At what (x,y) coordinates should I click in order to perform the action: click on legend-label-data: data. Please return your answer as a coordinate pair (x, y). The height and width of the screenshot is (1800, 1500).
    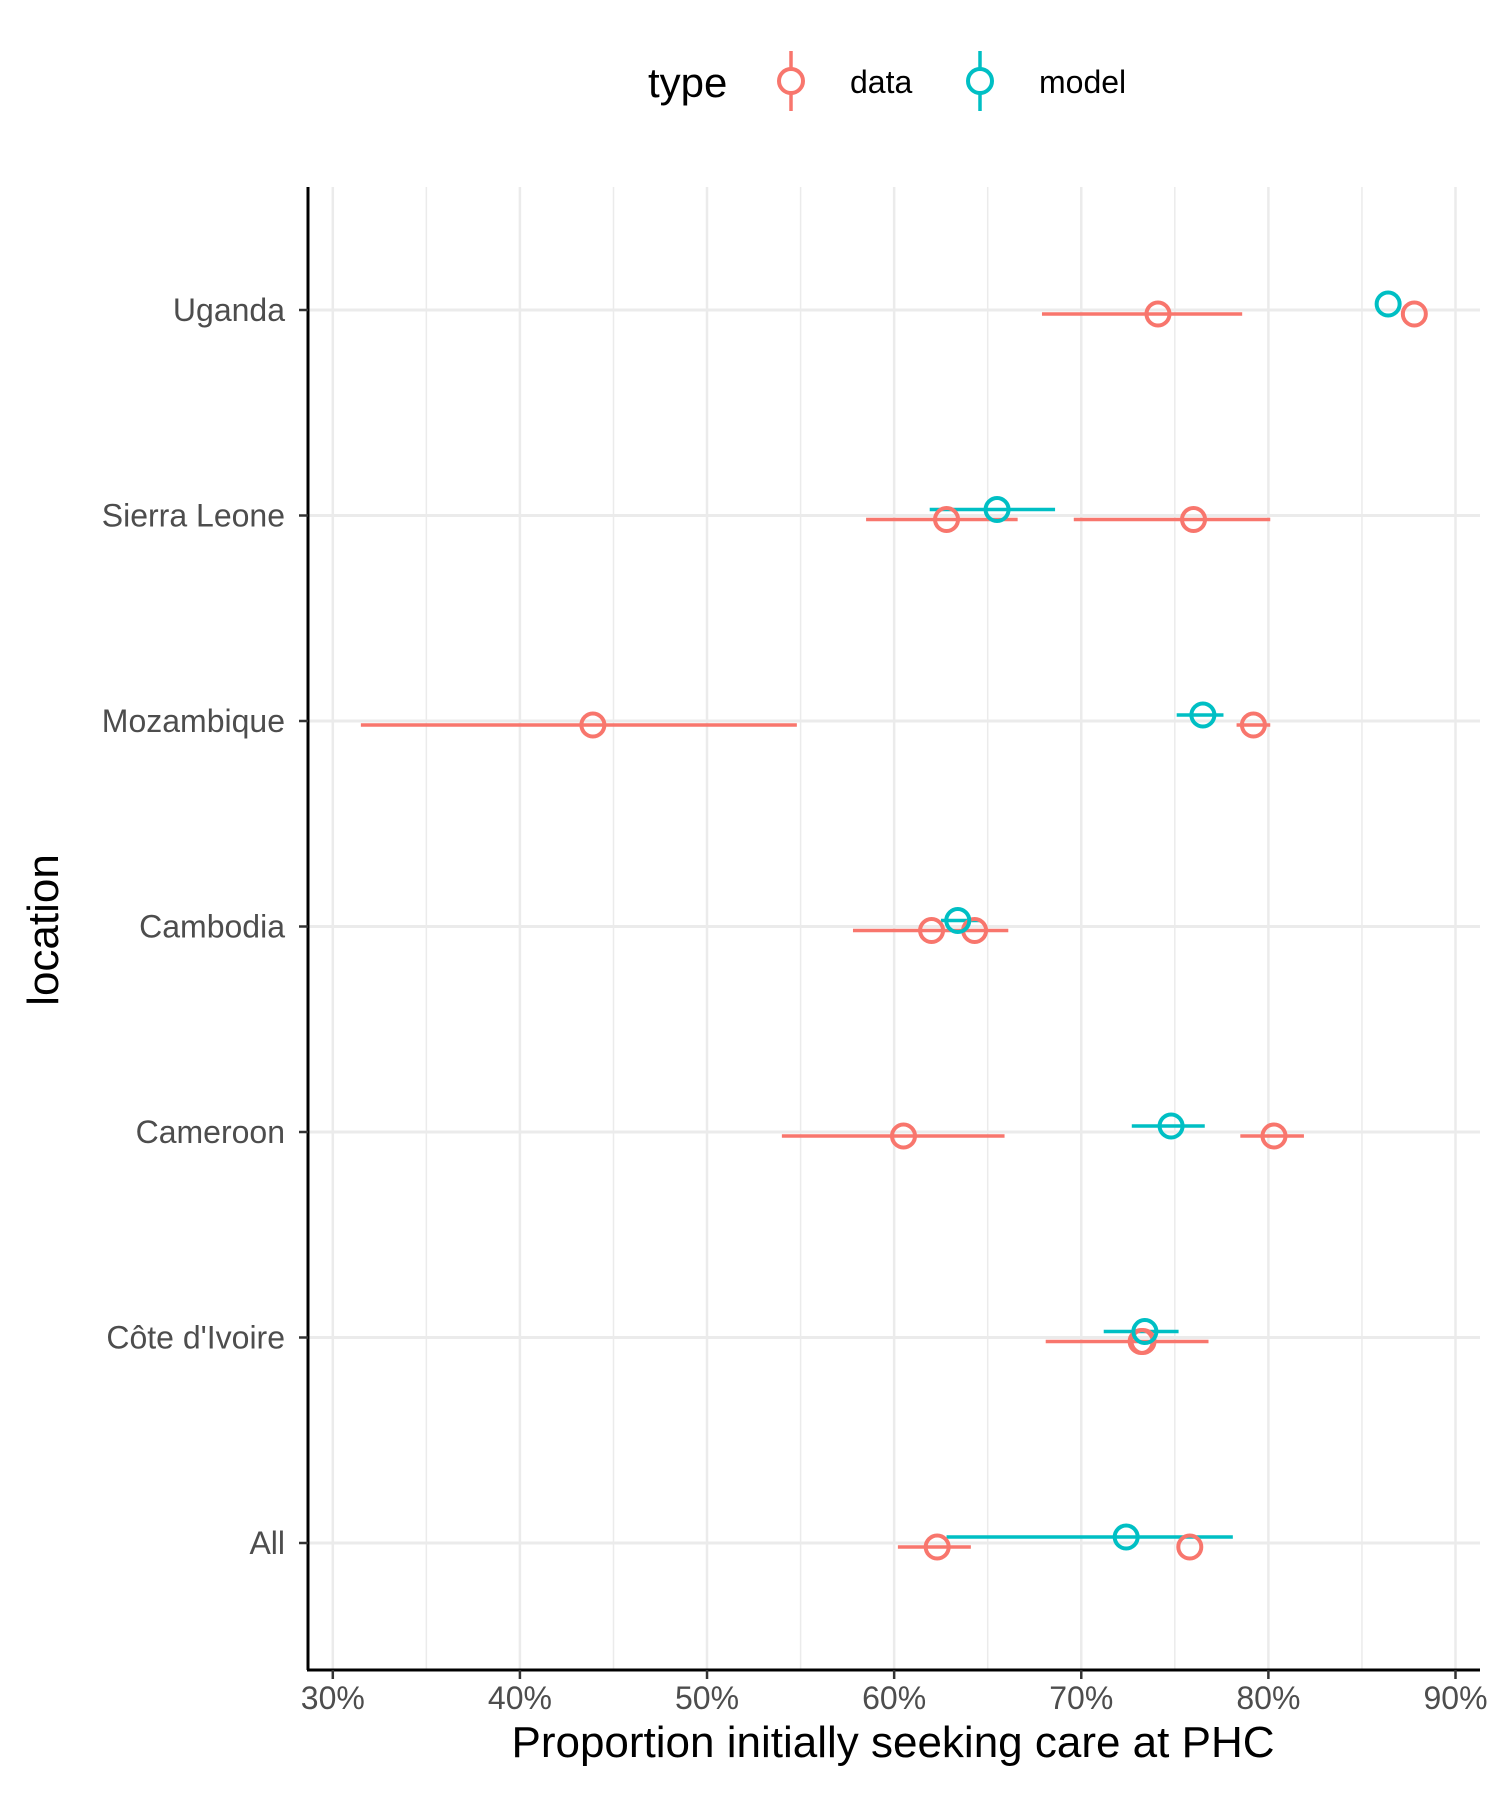
    Looking at the image, I should click on (881, 82).